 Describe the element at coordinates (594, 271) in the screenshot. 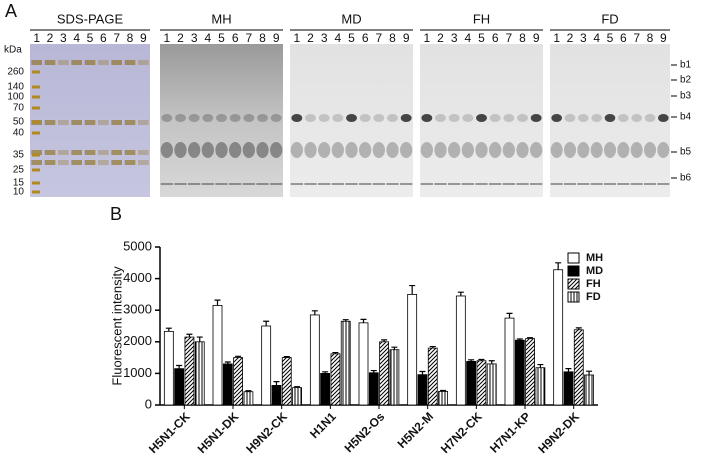

I see `legend-label: MD` at that location.